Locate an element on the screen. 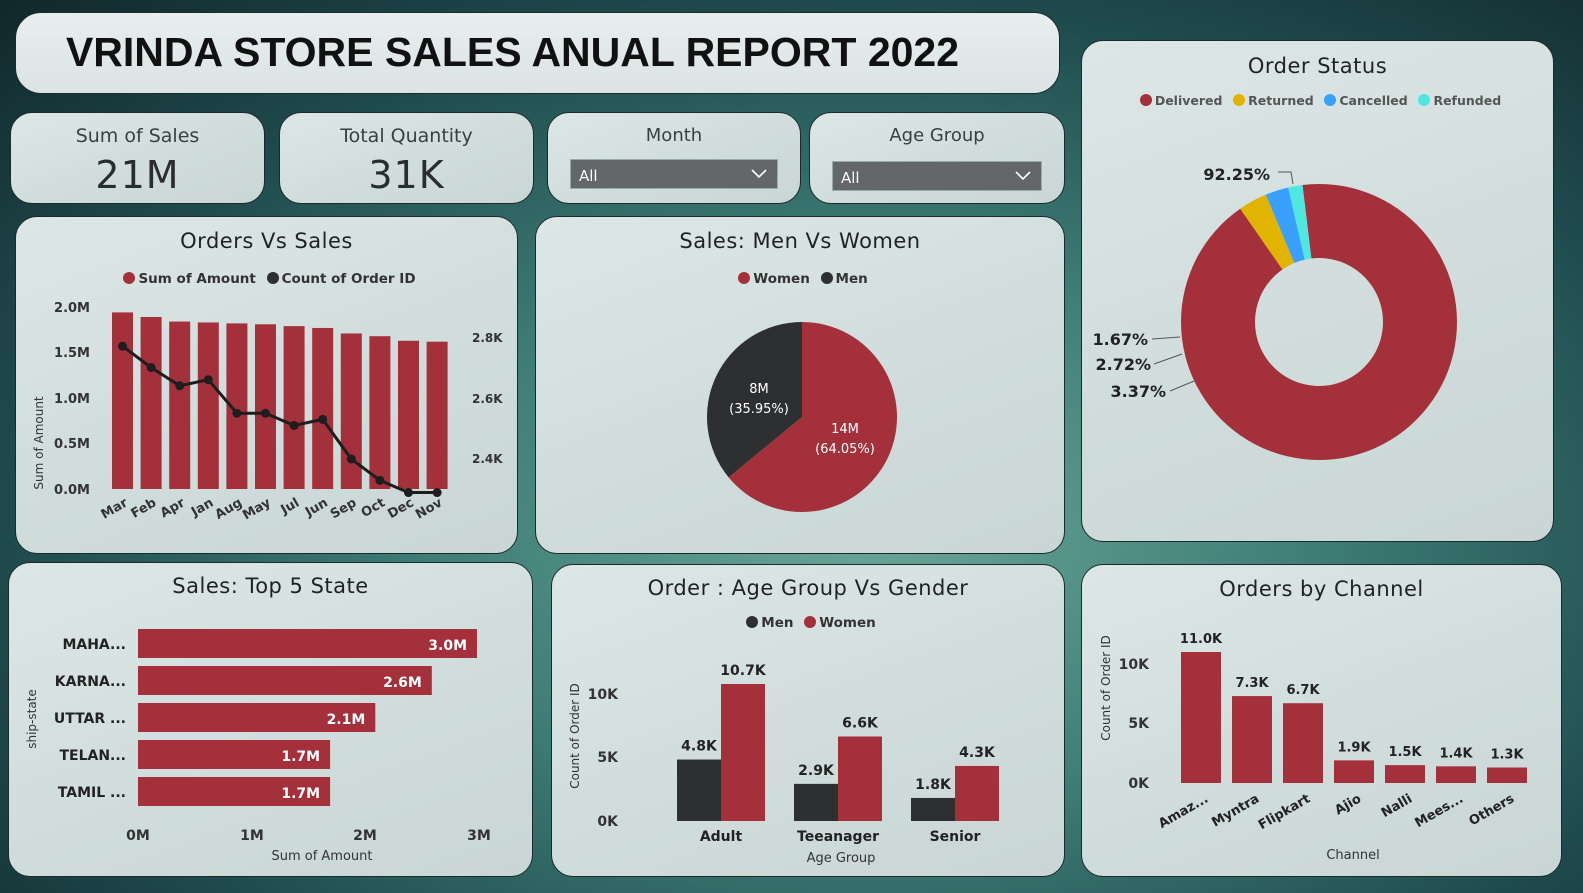  x-tick: Flipkart is located at coordinates (1284, 812).